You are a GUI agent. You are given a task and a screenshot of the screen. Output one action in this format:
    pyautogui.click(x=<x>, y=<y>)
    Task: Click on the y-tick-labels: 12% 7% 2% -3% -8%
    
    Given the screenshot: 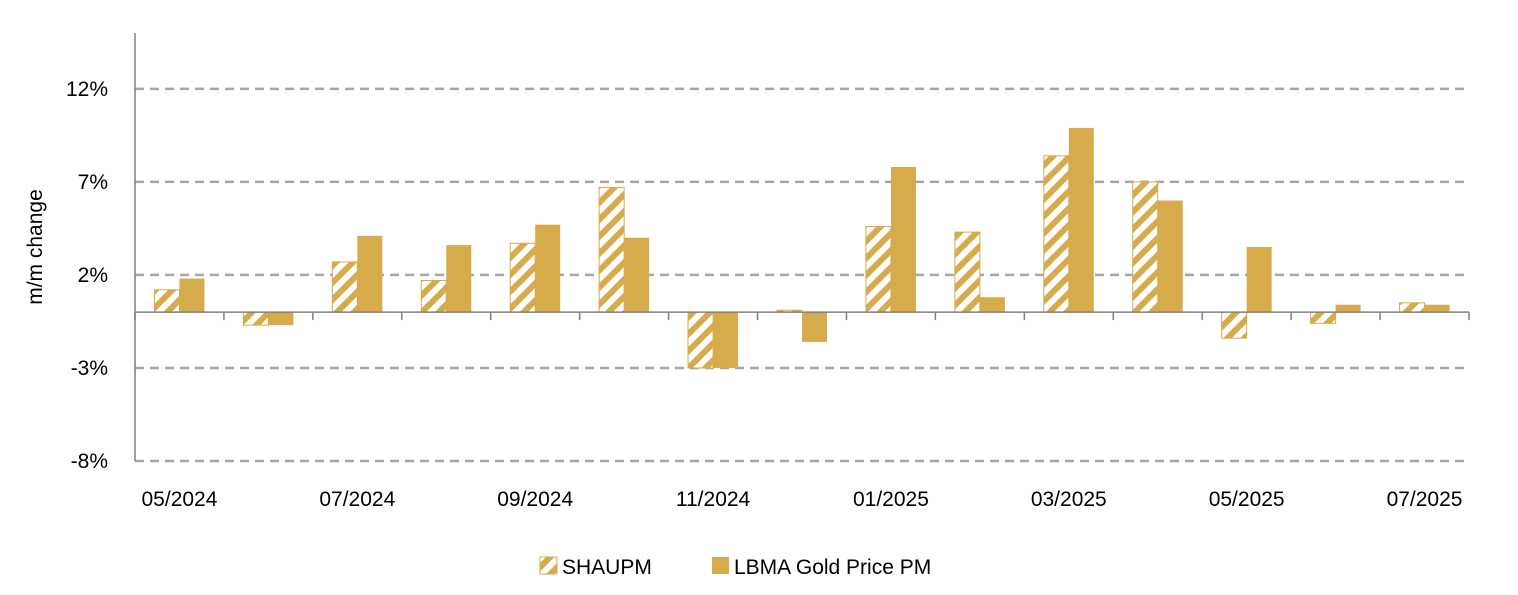 What is the action you would take?
    pyautogui.click(x=87, y=275)
    